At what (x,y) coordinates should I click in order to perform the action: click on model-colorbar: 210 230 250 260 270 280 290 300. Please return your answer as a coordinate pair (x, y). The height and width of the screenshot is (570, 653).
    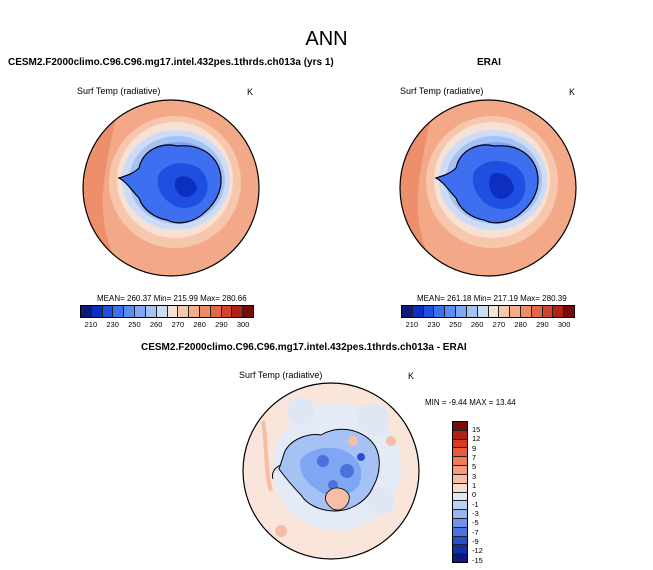
    Looking at the image, I should click on (167, 317).